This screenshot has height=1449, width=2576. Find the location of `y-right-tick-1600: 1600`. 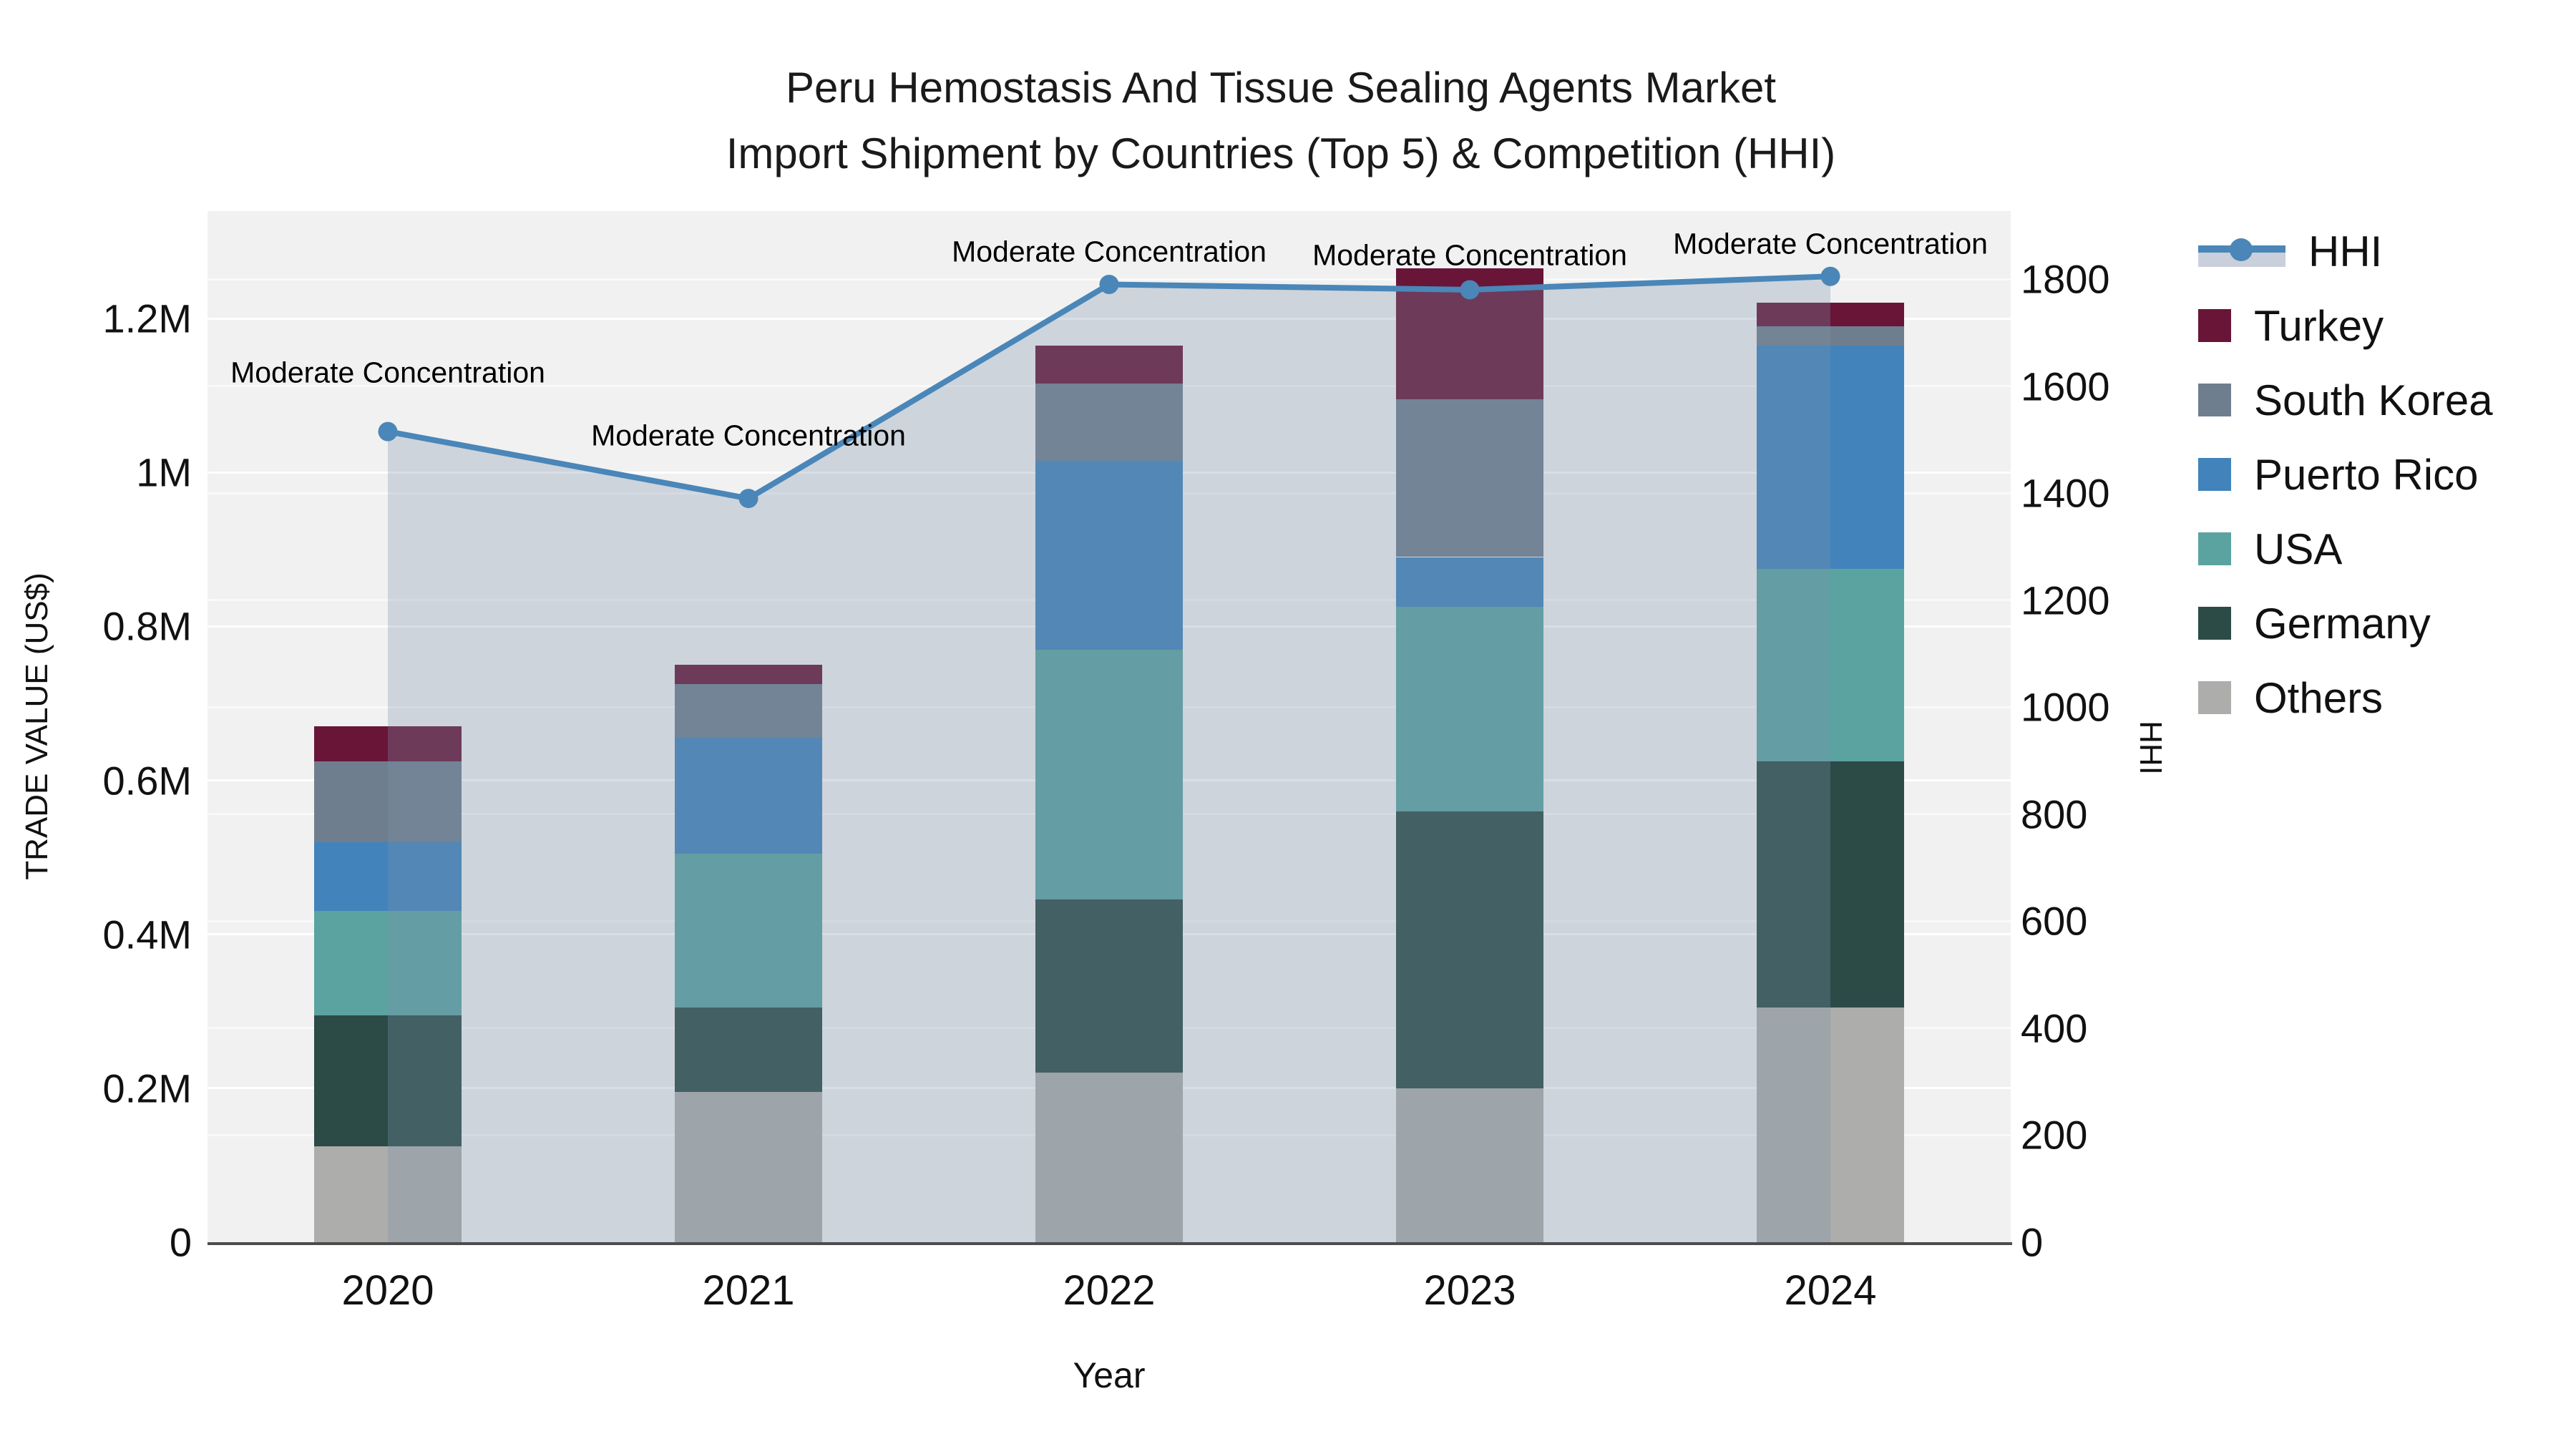

y-right-tick-1600: 1600 is located at coordinates (2065, 386).